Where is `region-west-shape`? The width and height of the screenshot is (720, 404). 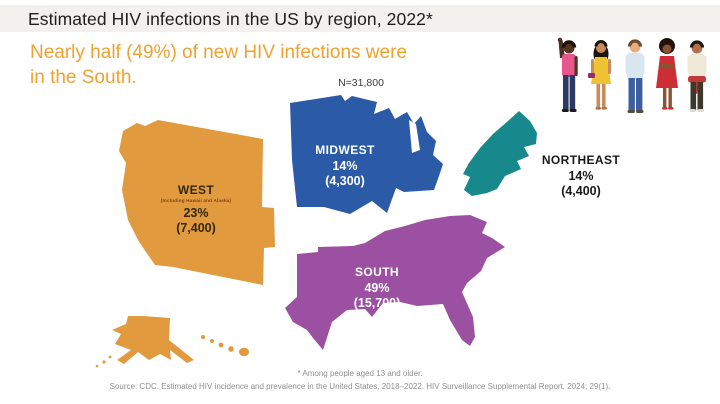
region-west-shape is located at coordinates (197, 202).